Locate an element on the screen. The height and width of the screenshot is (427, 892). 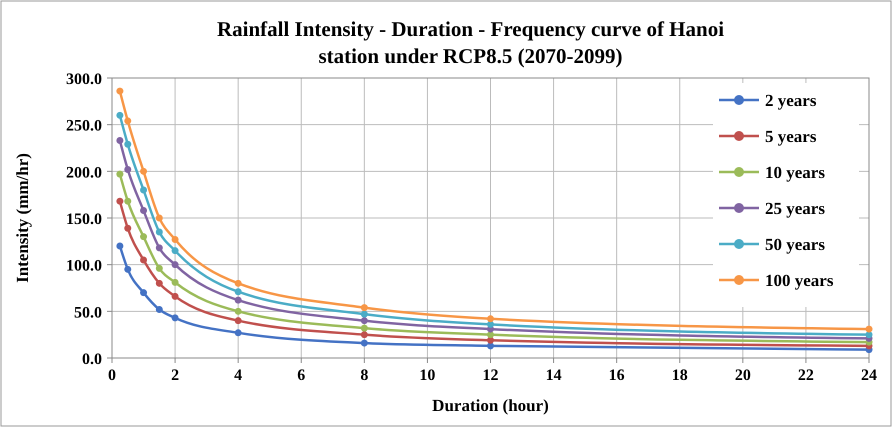
x-axis-title: Duration (hour) is located at coordinates (490, 405).